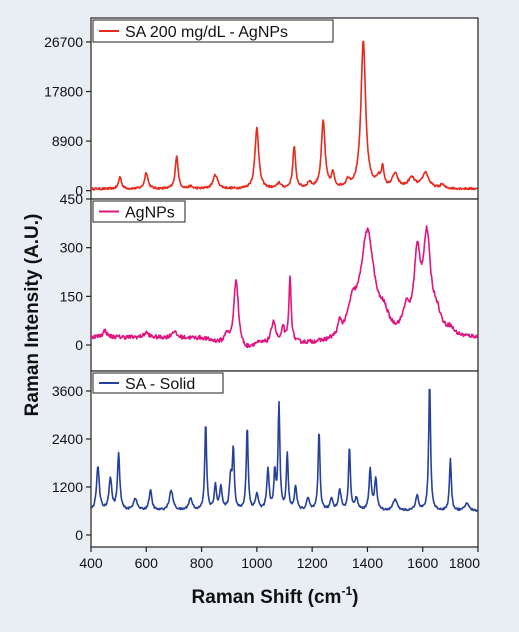 The image size is (519, 632). What do you see at coordinates (32, 315) in the screenshot?
I see `y-axis-label: Raman Intensity (A.U.)` at bounding box center [32, 315].